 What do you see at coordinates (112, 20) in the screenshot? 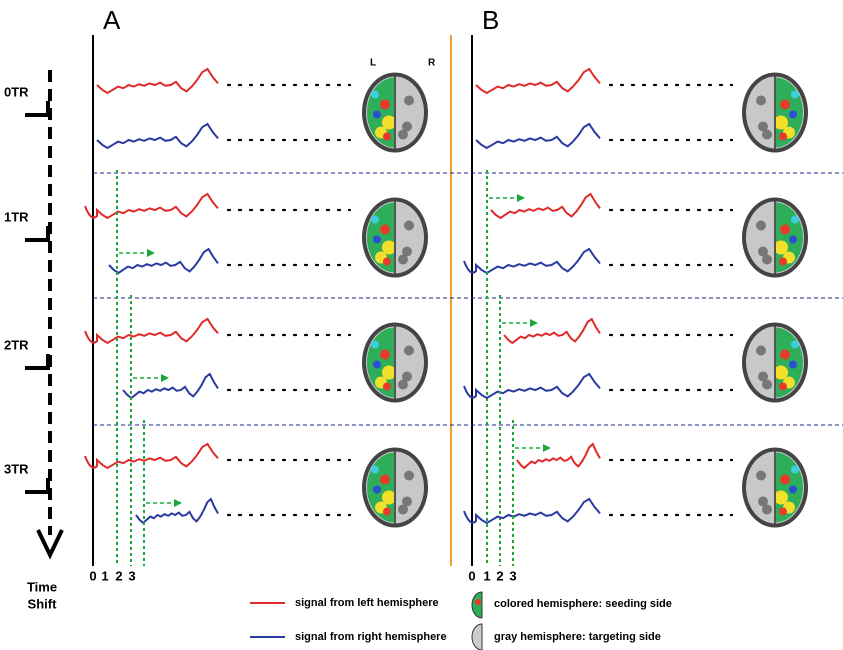
I see `panel-label: A` at bounding box center [112, 20].